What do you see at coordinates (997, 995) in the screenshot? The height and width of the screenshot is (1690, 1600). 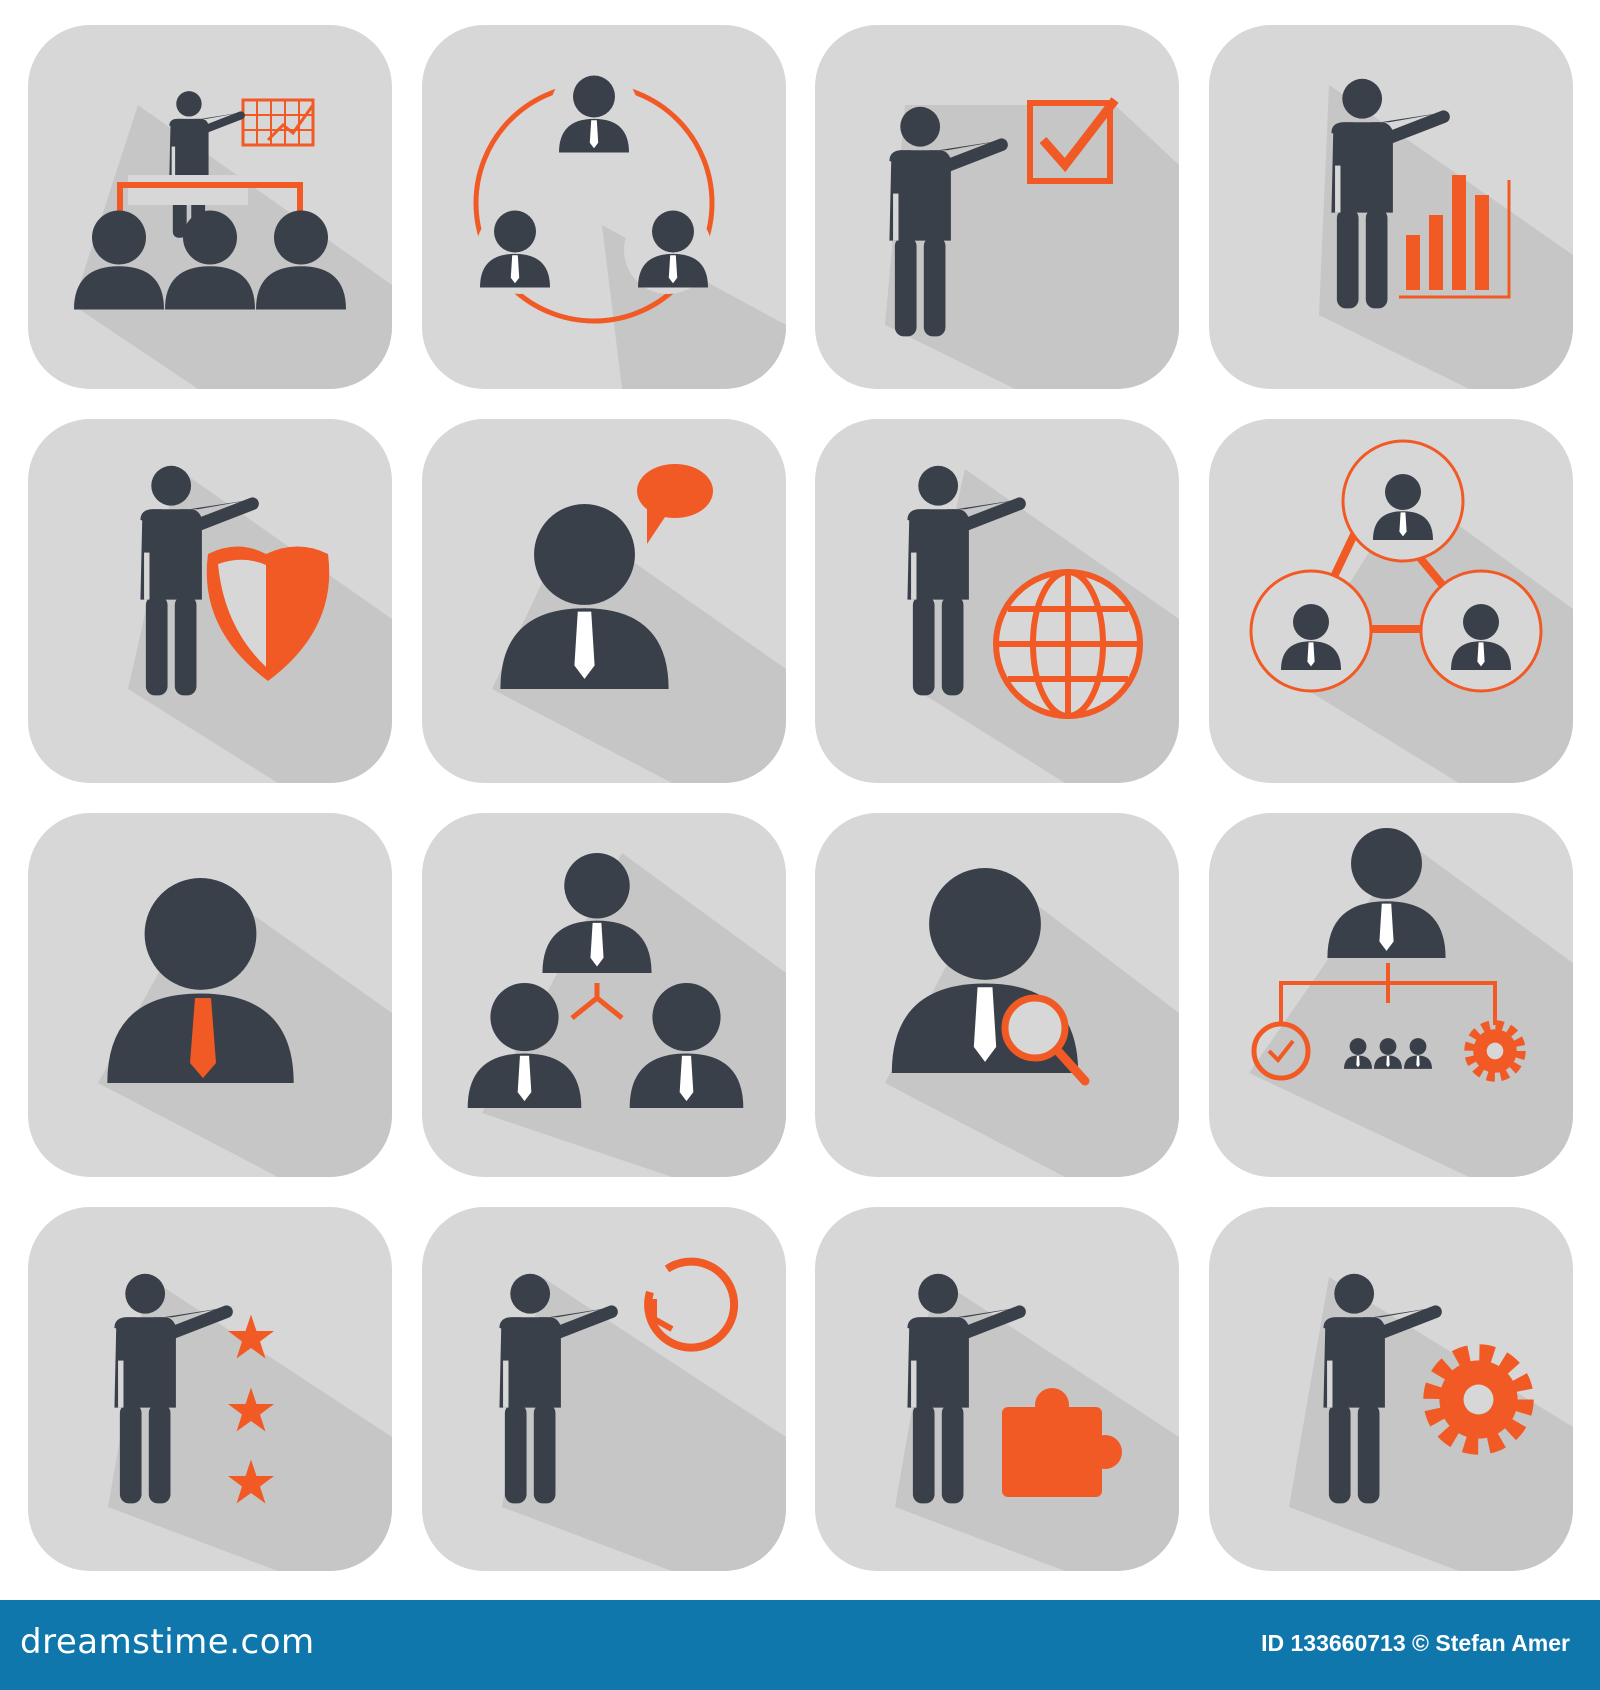 I see `user-search-icon` at bounding box center [997, 995].